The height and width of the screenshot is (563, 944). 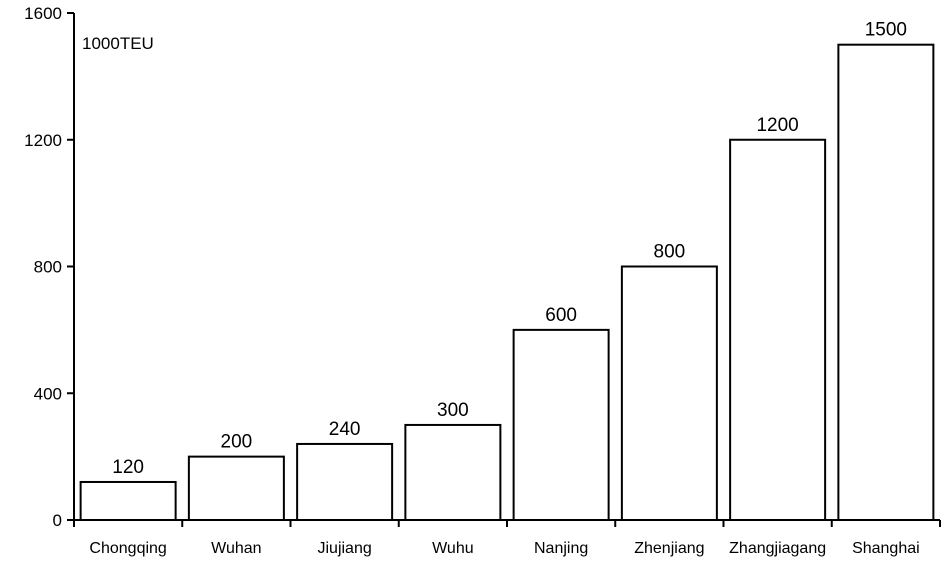 What do you see at coordinates (778, 329) in the screenshot?
I see `bar-zhangjiagang` at bounding box center [778, 329].